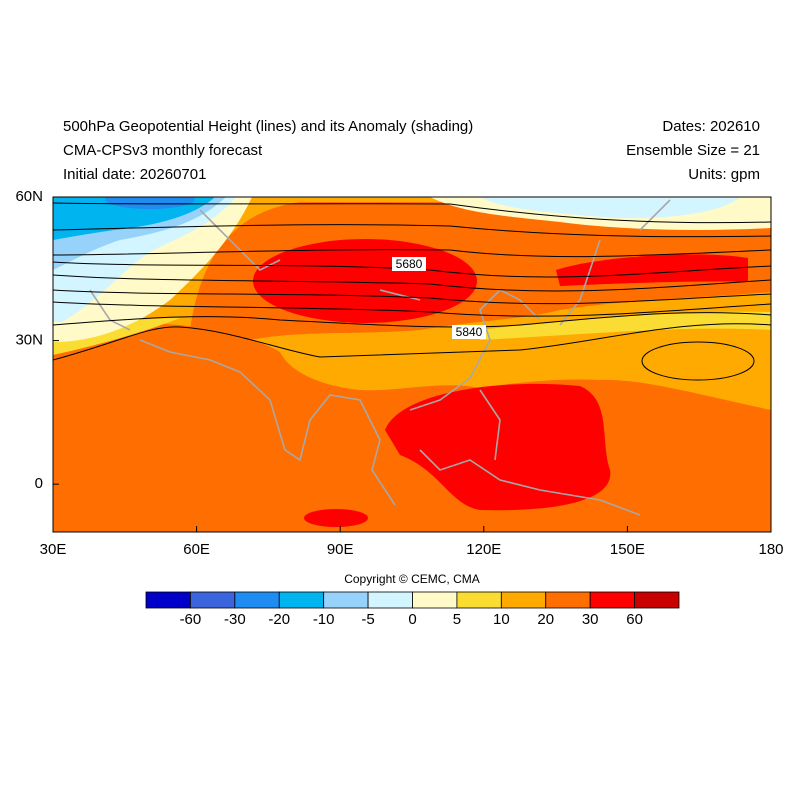  Describe the element at coordinates (279, 619) in the screenshot. I see `colorbar-label: -20` at that location.